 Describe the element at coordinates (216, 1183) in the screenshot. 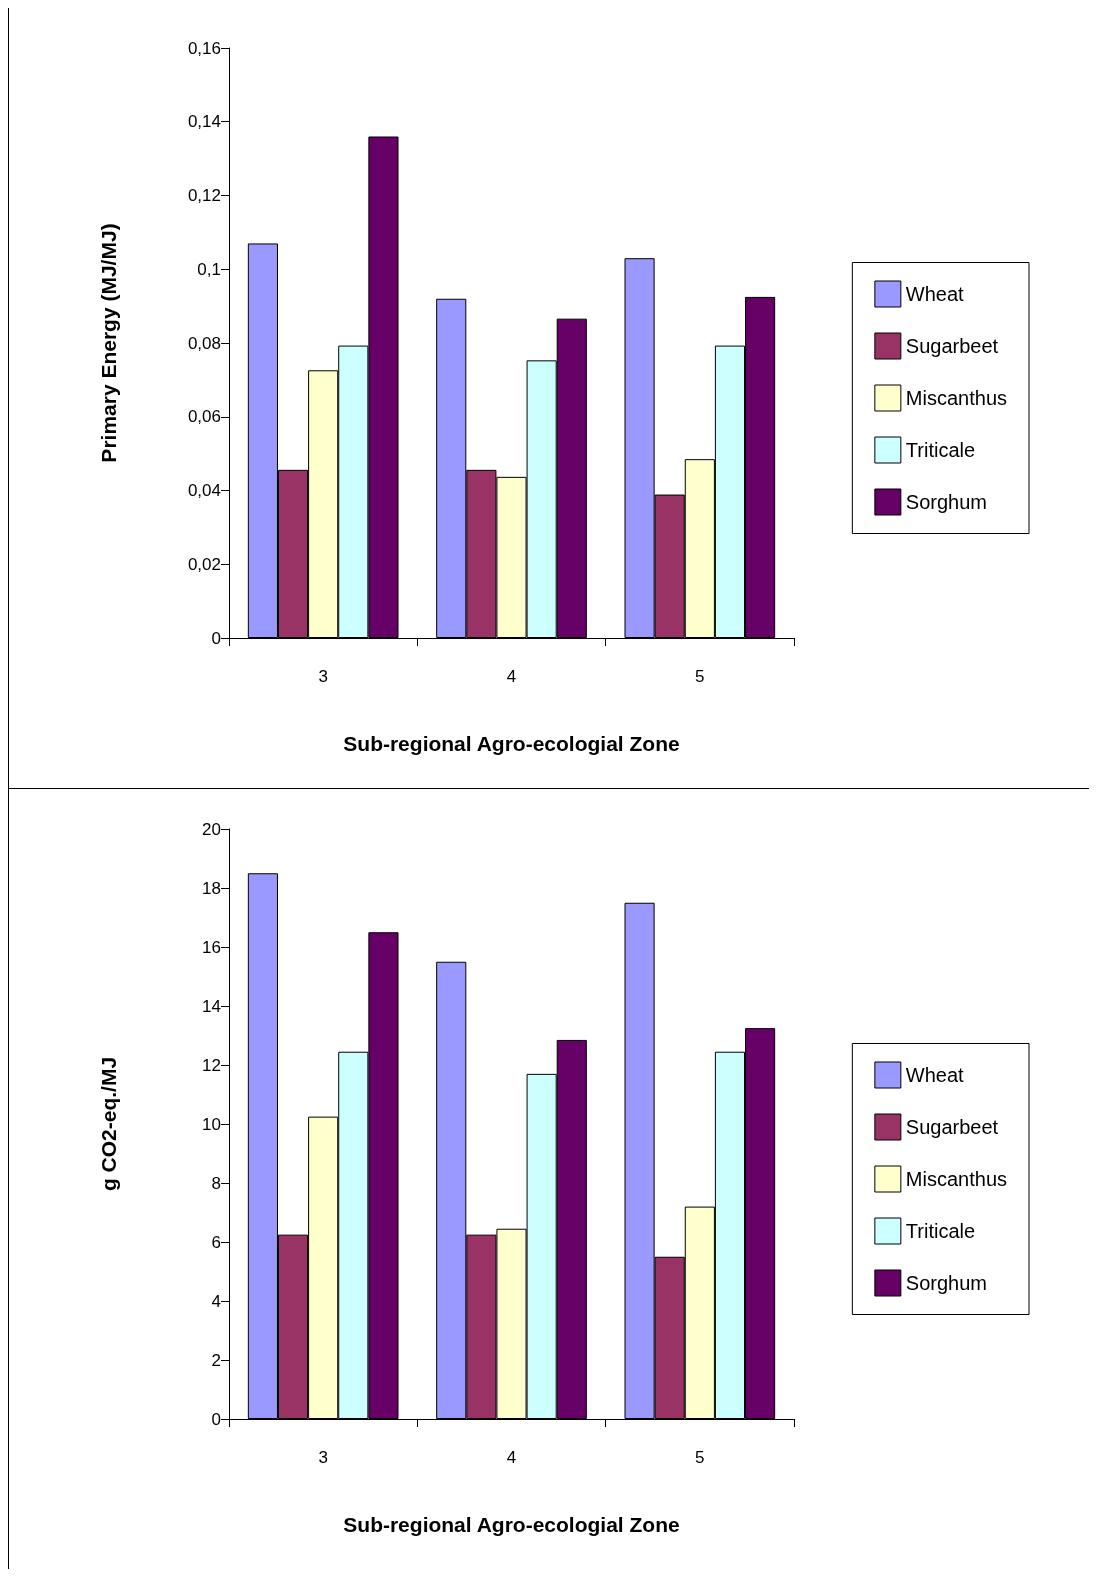

I see `y-tick-label: 8` at that location.